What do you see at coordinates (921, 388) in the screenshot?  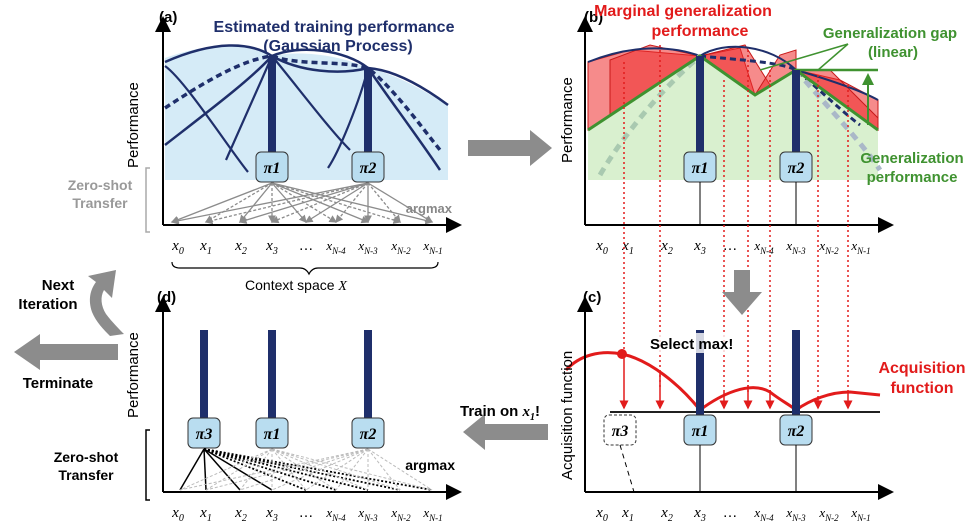 I see `acquisition-label-2: function` at bounding box center [921, 388].